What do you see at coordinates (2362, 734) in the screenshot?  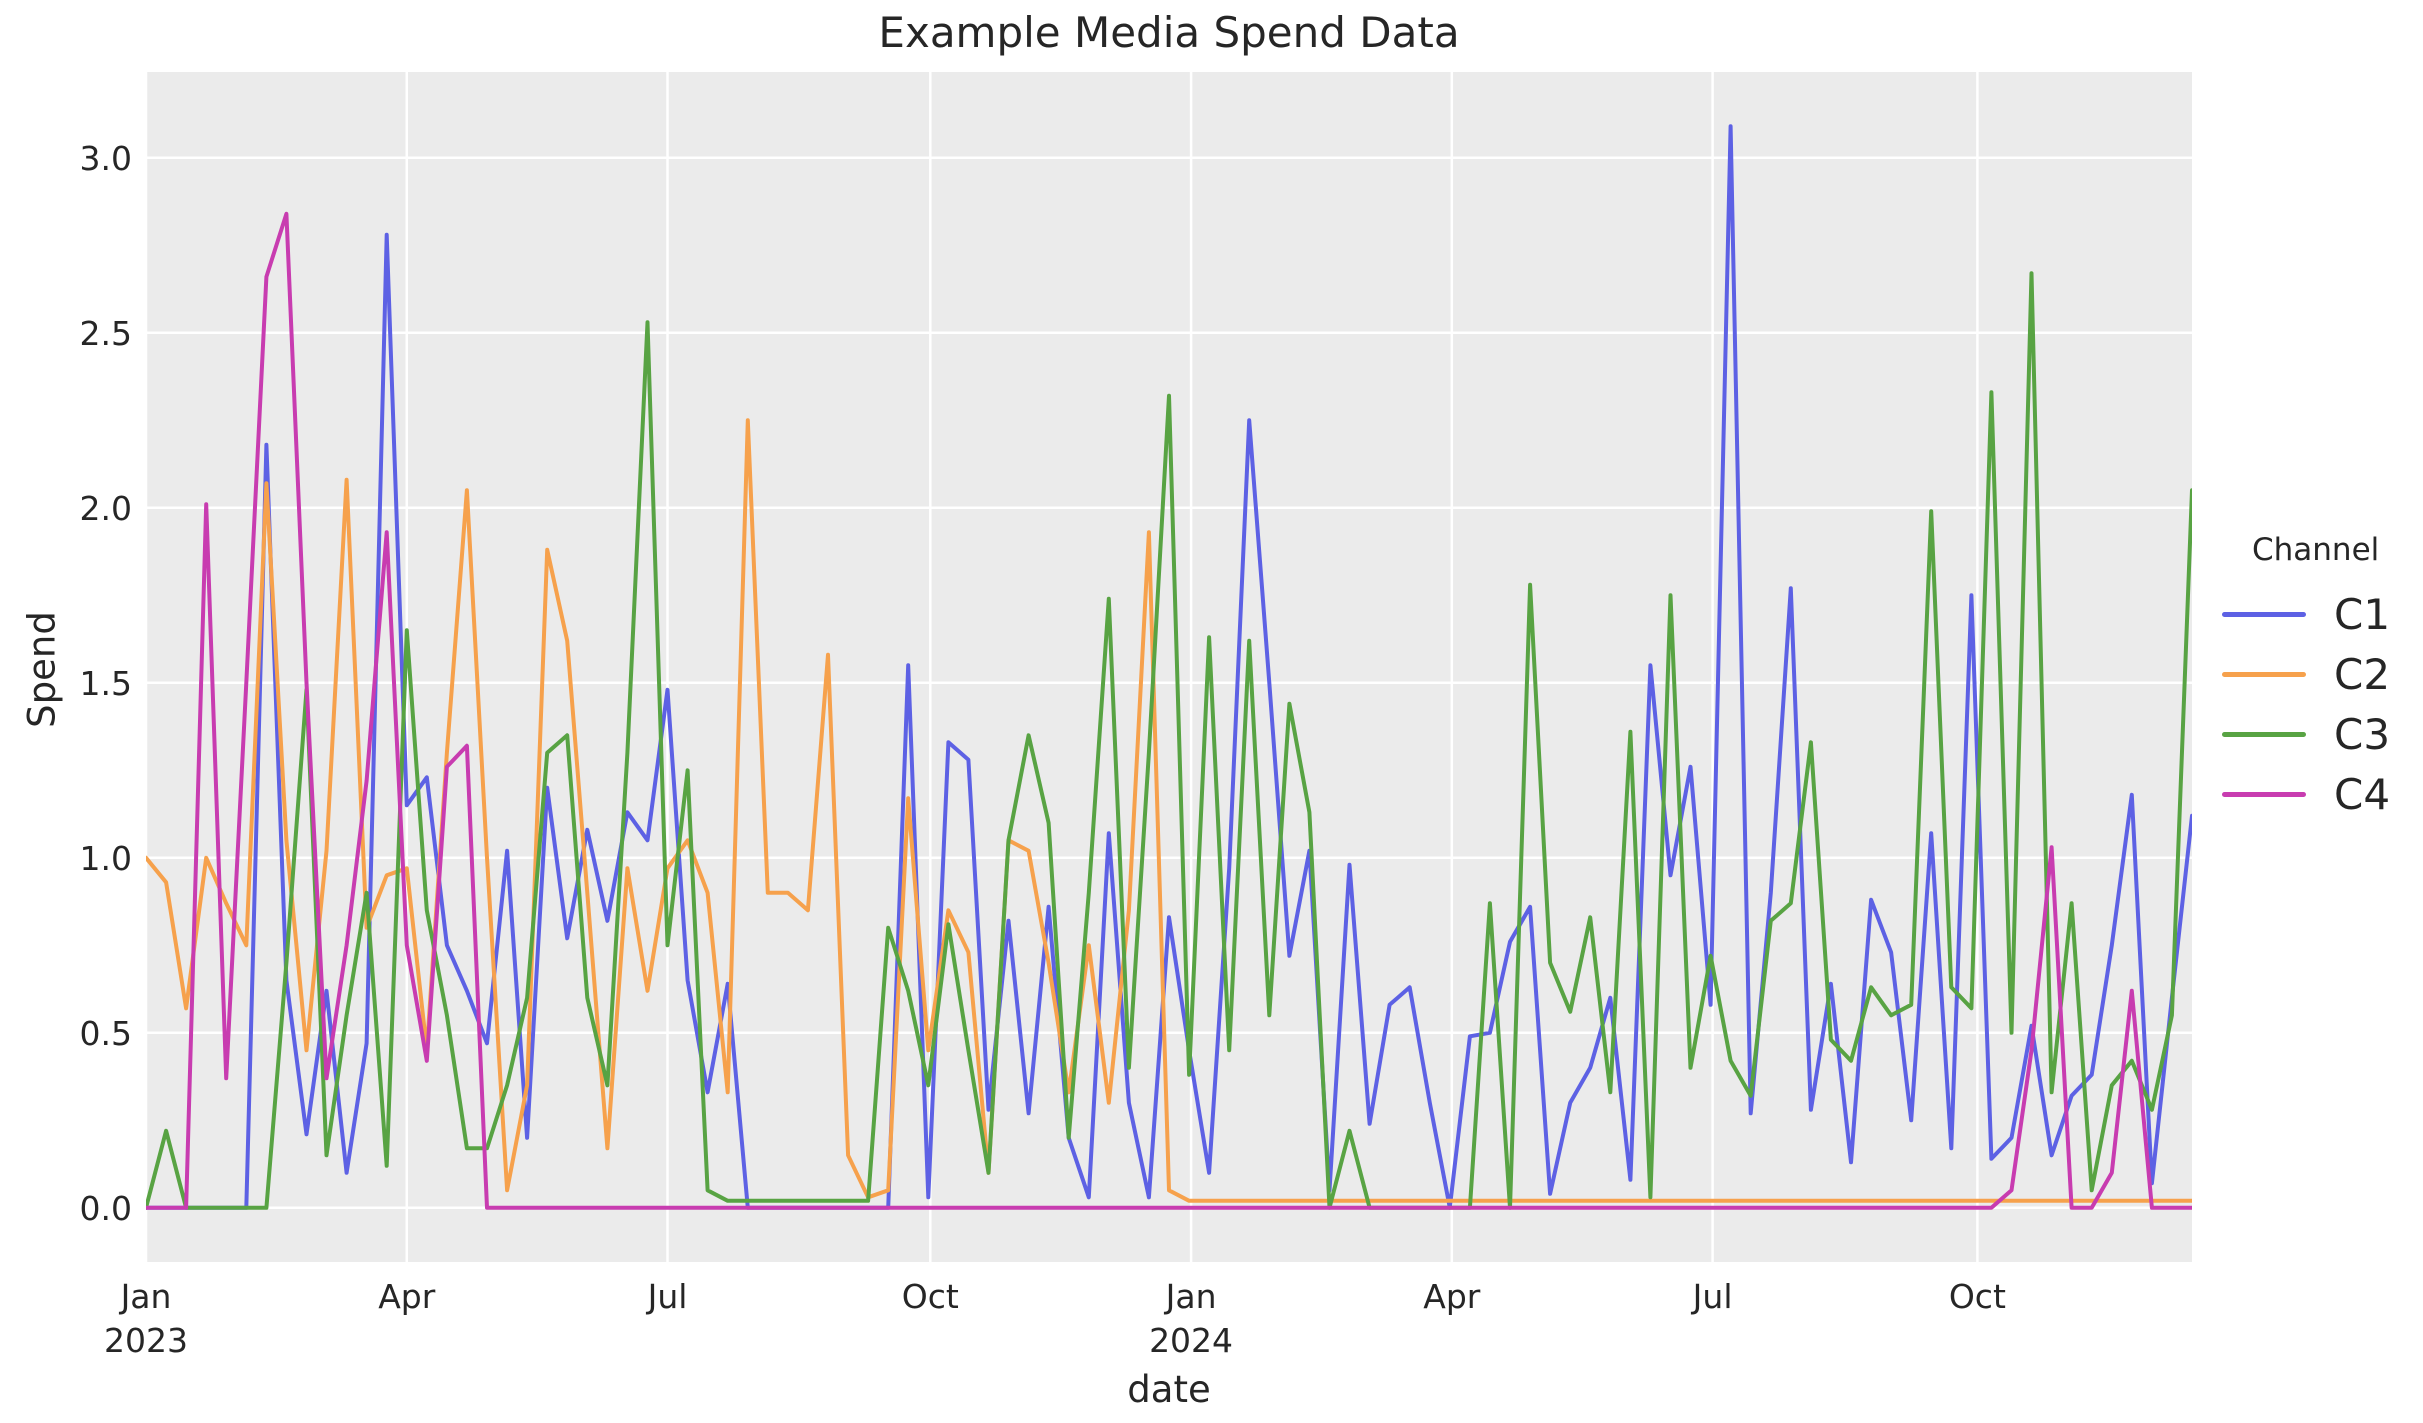 I see `legend-label-C3: C3` at bounding box center [2362, 734].